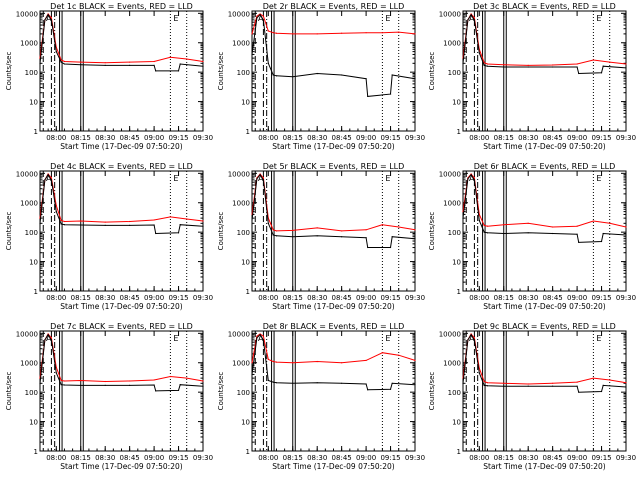 This screenshot has width=640, height=480. Describe the element at coordinates (459, 132) in the screenshot. I see `y-tick-label: 1` at that location.